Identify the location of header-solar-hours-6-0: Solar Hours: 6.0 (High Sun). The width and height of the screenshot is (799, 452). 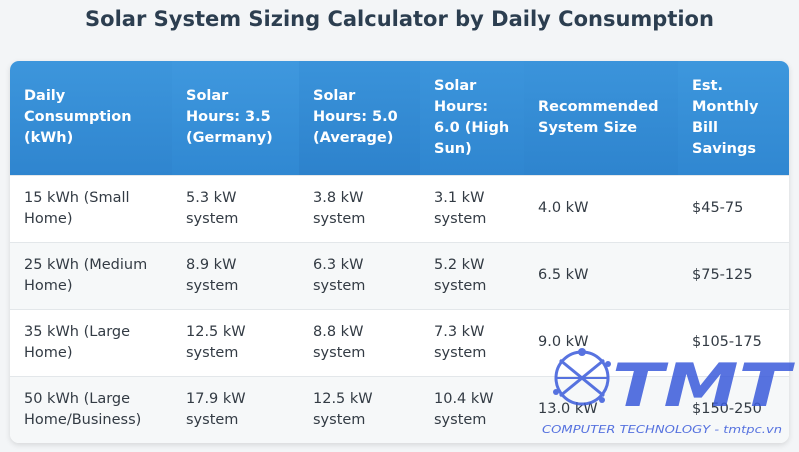
(472, 118).